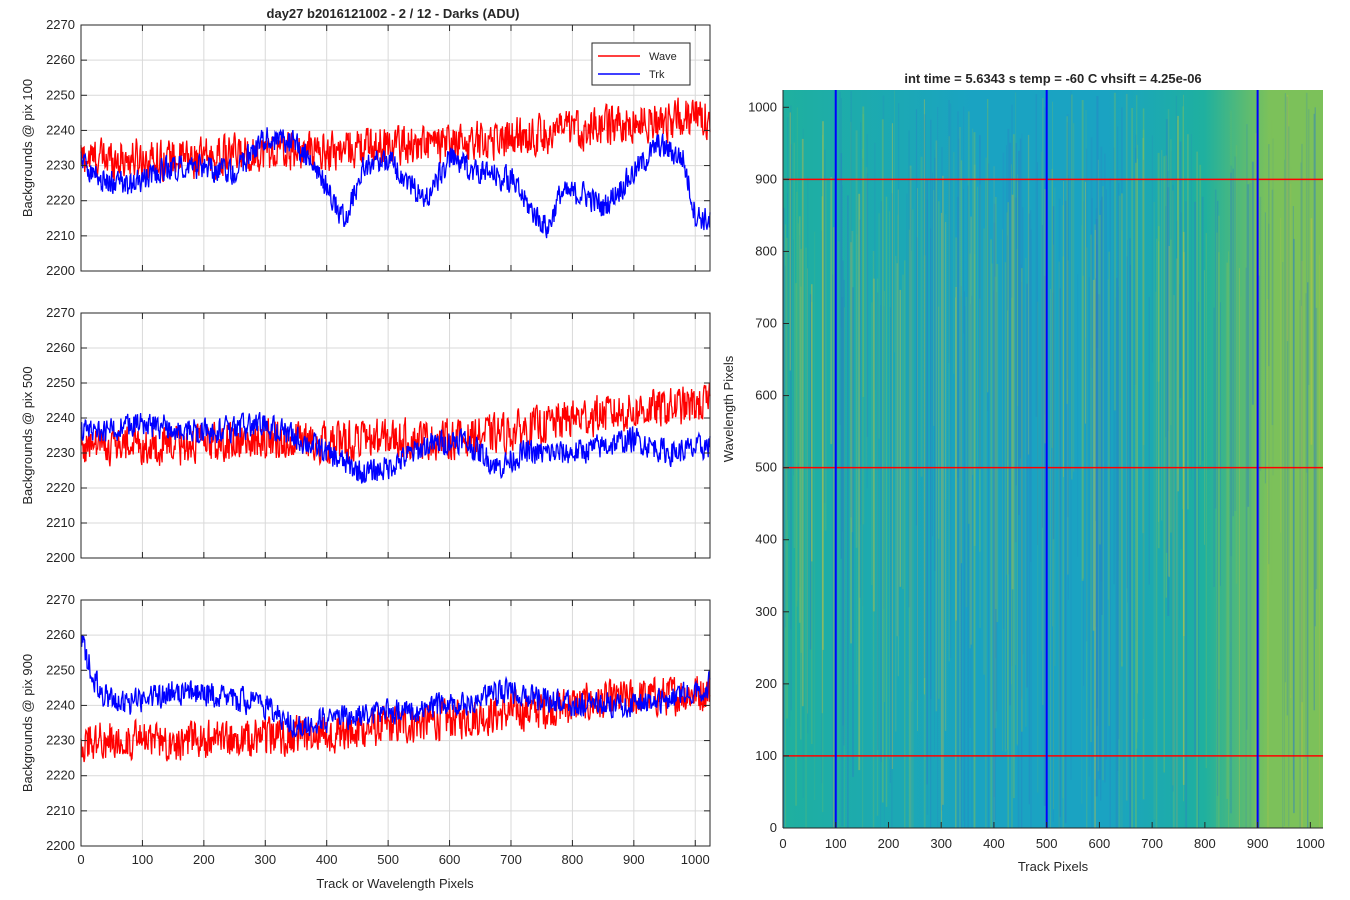 The height and width of the screenshot is (900, 1350). What do you see at coordinates (395, 883) in the screenshot?
I see `figure-x-axis-label: Track or Wavelength Pixels` at bounding box center [395, 883].